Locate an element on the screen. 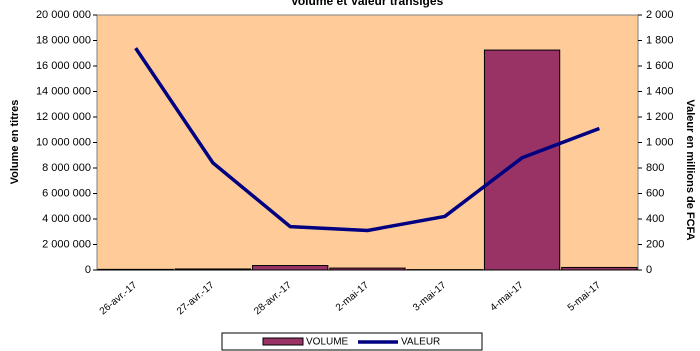 Image resolution: width=700 pixels, height=351 pixels. y2-axis-label: Valeur en millions de FCFA is located at coordinates (690, 169).